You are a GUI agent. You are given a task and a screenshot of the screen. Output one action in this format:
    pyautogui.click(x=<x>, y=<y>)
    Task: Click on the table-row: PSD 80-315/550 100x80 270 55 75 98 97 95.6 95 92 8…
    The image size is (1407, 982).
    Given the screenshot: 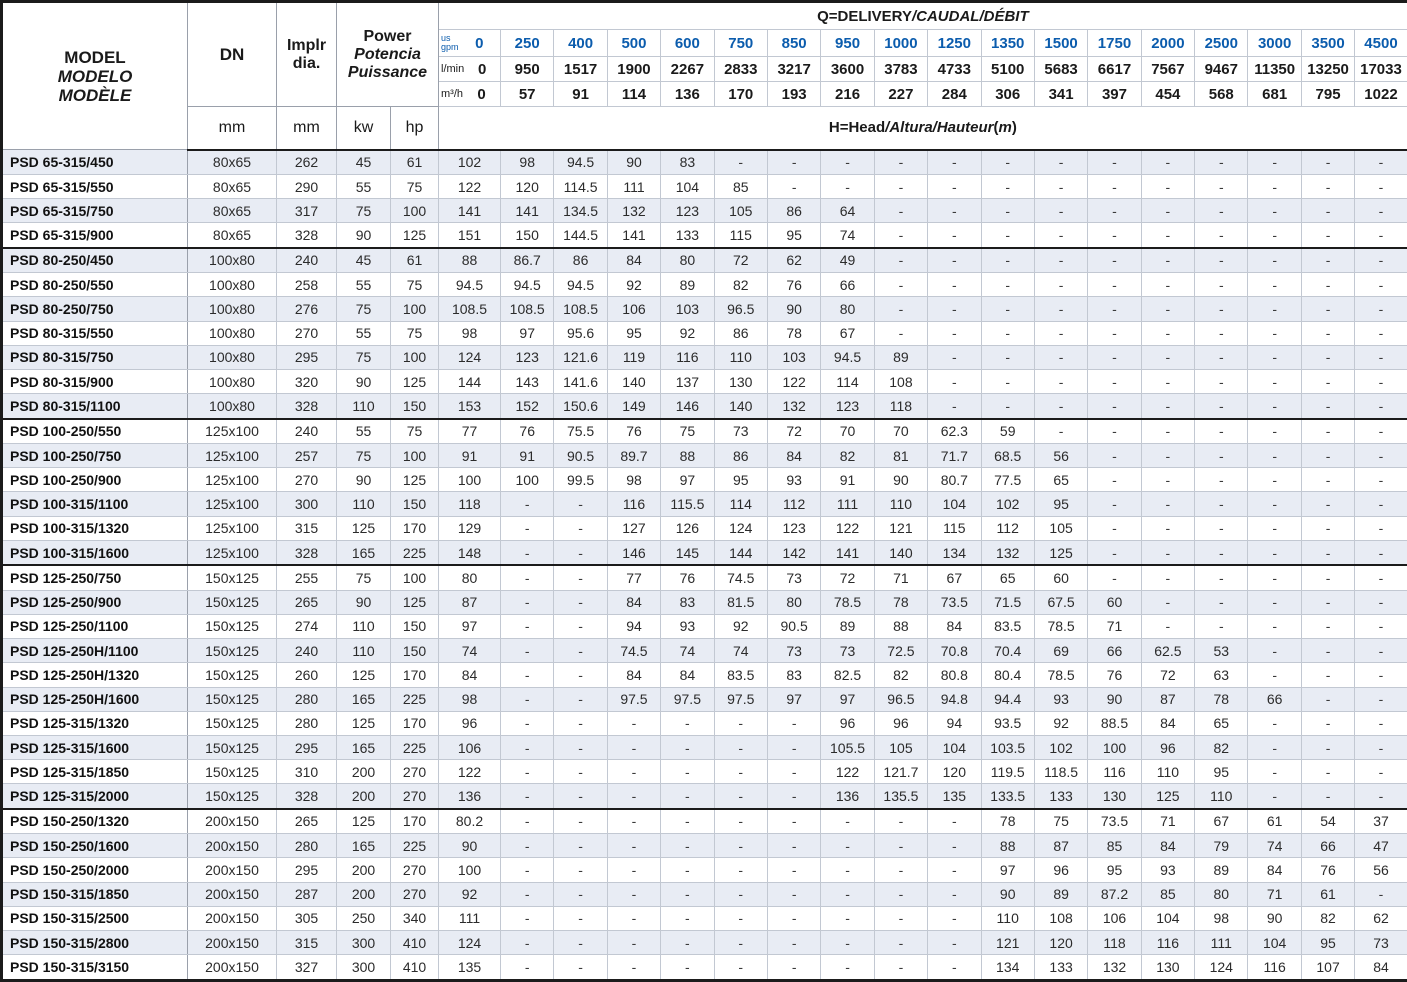 What is the action you would take?
    pyautogui.click(x=704, y=333)
    